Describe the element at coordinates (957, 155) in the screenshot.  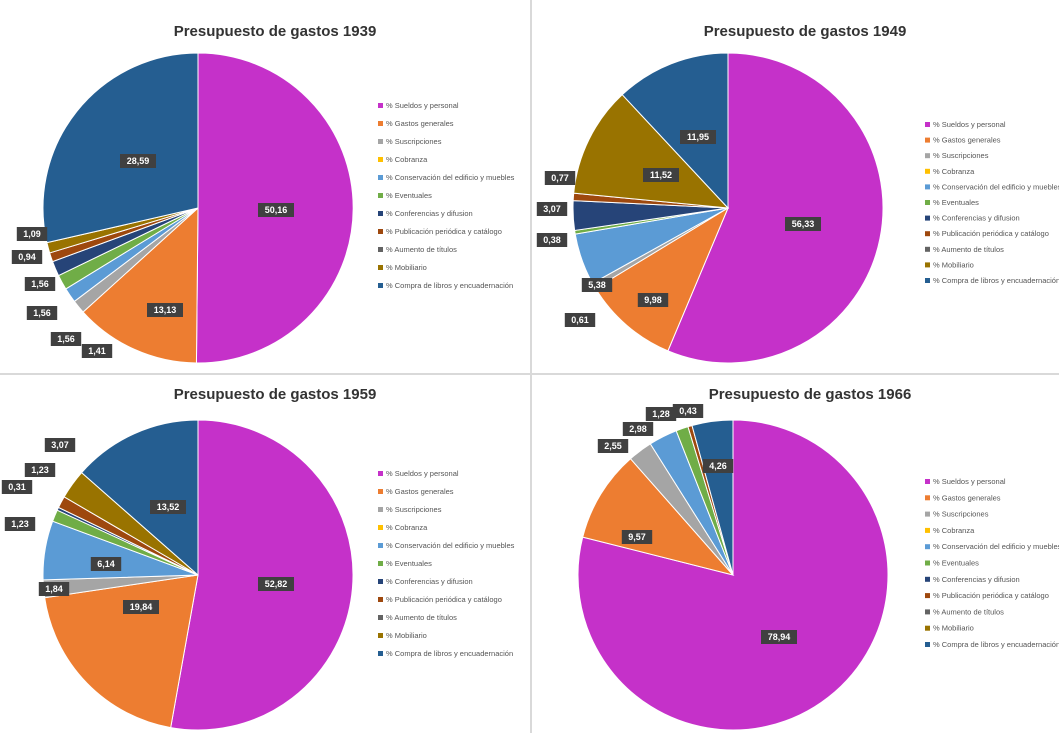
I see `legend-item-1949-2: % Suscripciones` at that location.